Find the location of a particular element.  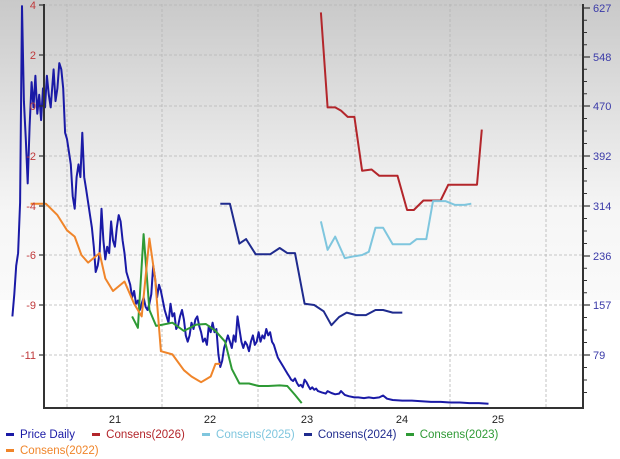

legend-item-consens-2024: Consens(2024) is located at coordinates (350, 435).